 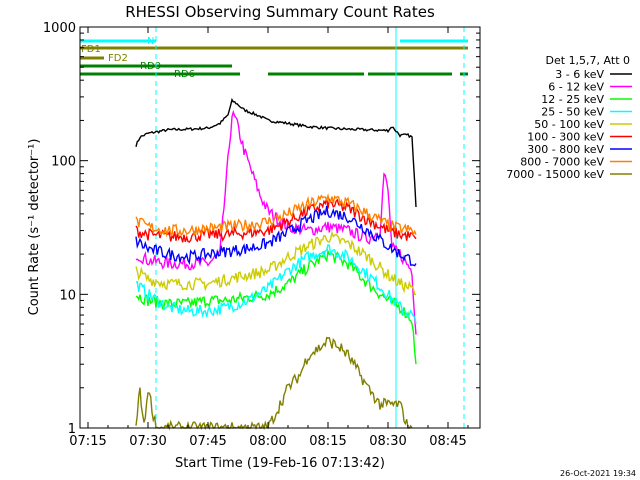 What do you see at coordinates (274, 58) in the screenshot?
I see `flag-bars: N FD1 FD2 RD0 RD6` at bounding box center [274, 58].